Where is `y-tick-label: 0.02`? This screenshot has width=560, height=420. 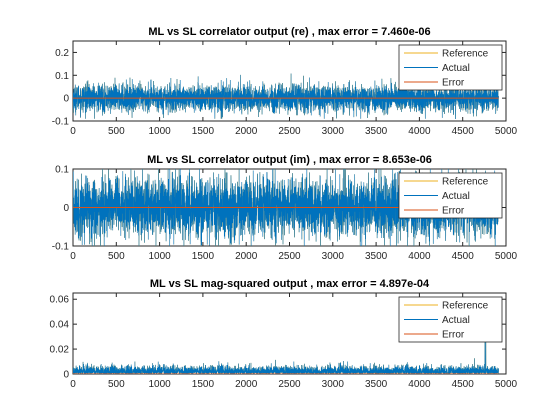 y-tick-label: 0.02 is located at coordinates (60, 350).